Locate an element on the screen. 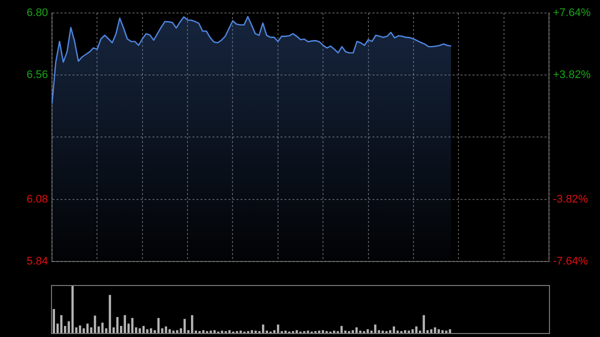 The width and height of the screenshot is (600, 337). y-tick-label: 5.84 is located at coordinates (37, 261).